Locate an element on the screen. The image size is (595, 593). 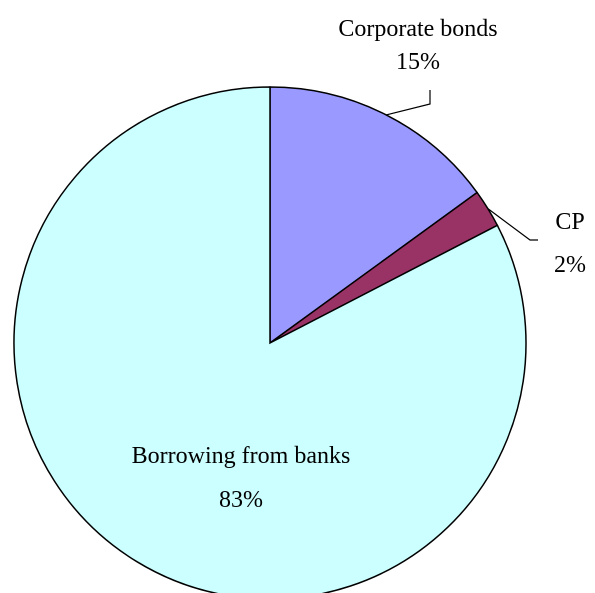
borrowing-from-banks-name: Borrowing from banks is located at coordinates (241, 456).